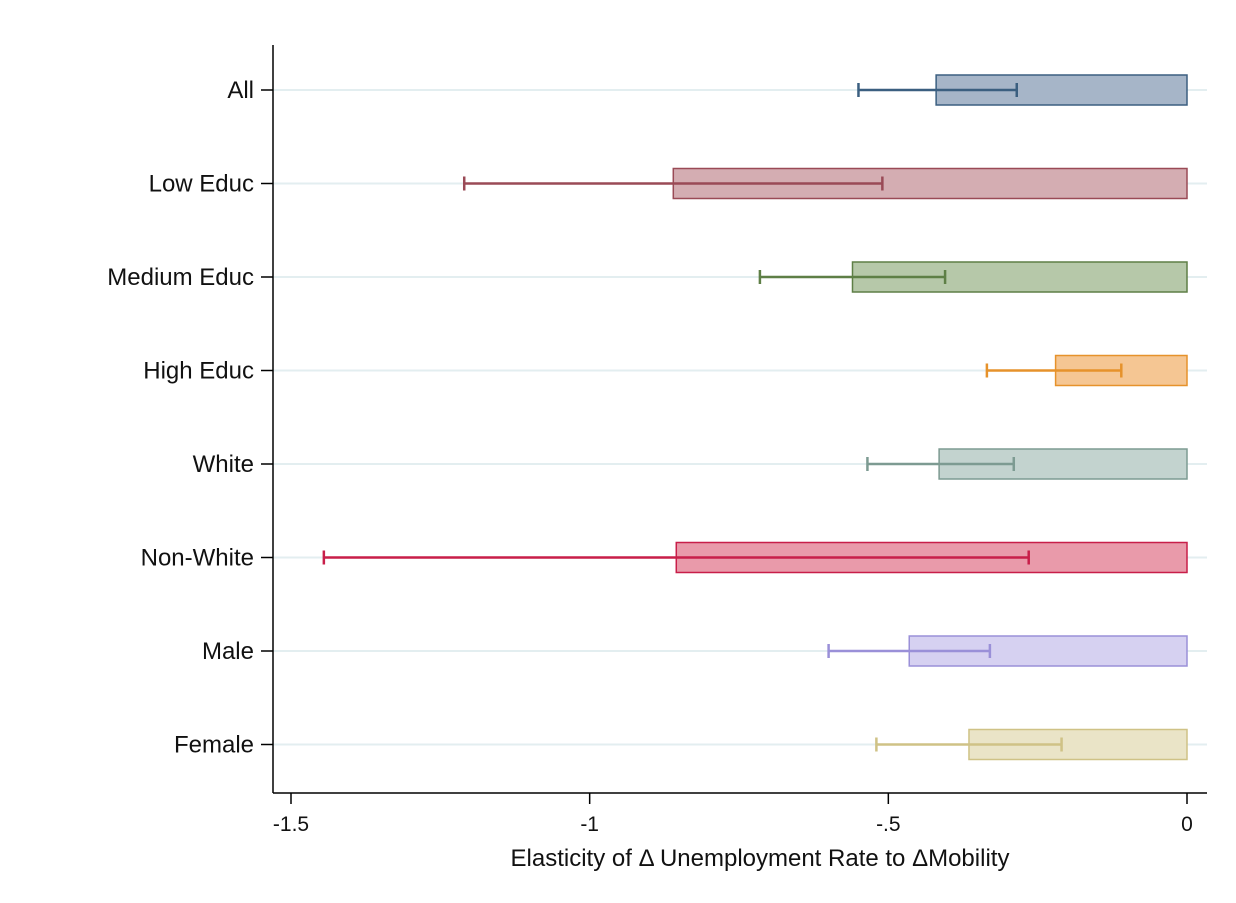 The height and width of the screenshot is (903, 1236). I want to click on error-bar-high-educ, so click(1054, 370).